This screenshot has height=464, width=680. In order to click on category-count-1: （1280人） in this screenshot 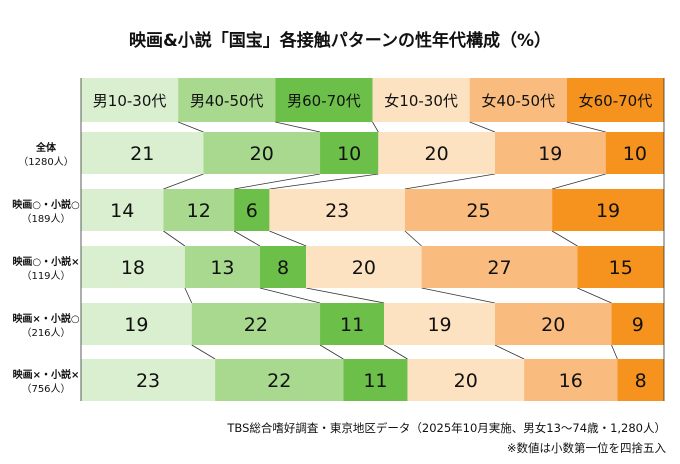, I will do `click(45, 162)`.